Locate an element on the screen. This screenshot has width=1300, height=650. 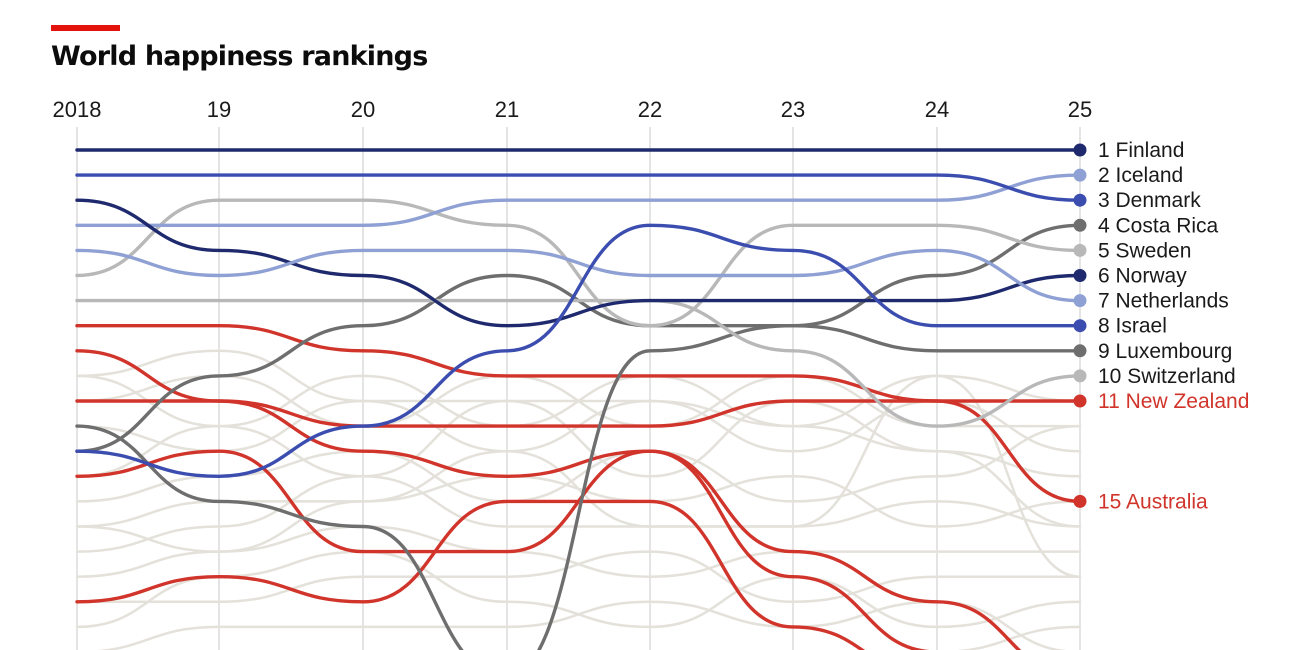
series-line-denmark is located at coordinates (578, 187).